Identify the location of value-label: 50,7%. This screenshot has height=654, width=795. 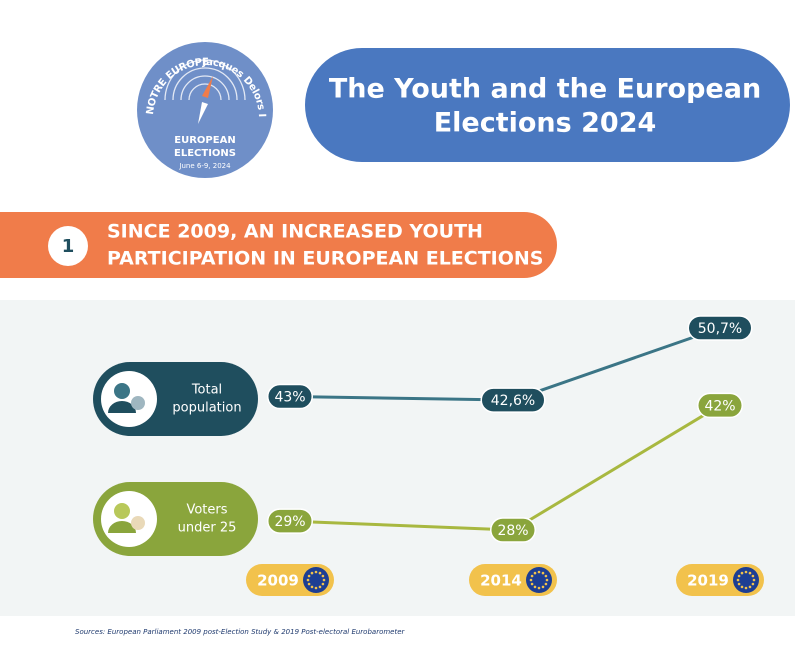
(720, 329).